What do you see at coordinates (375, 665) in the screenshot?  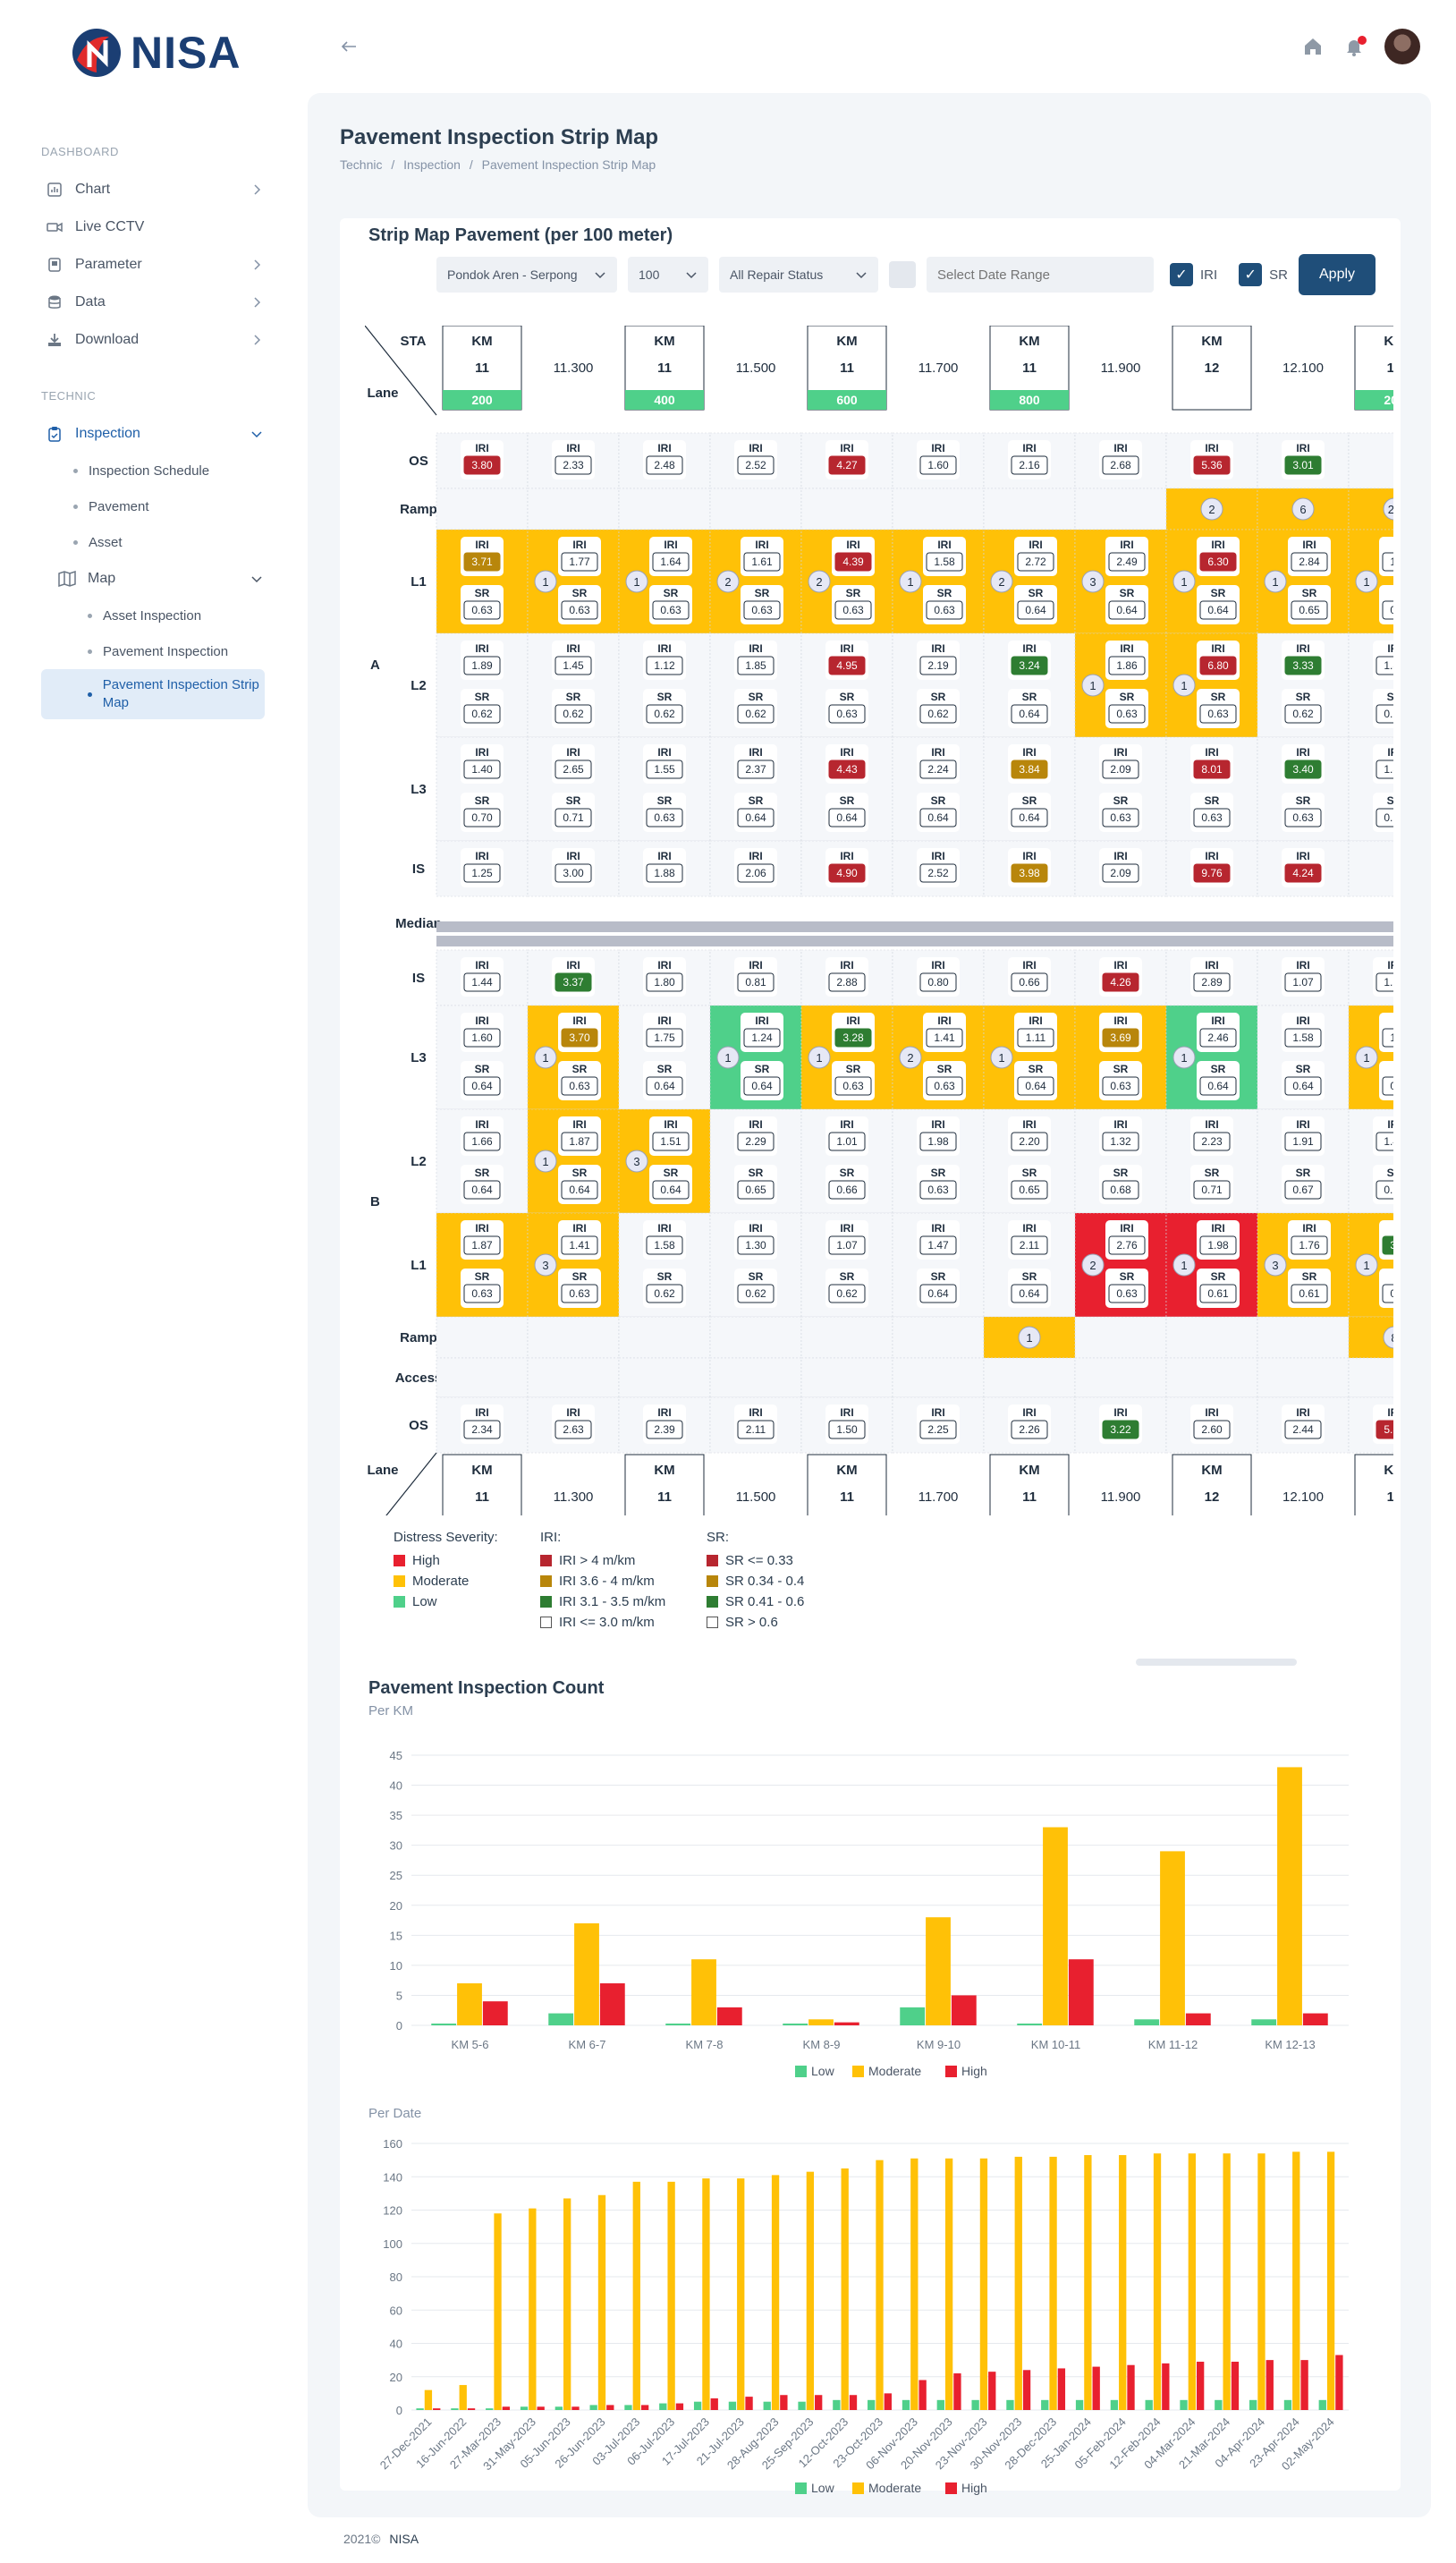 I see `group-label-a: A` at bounding box center [375, 665].